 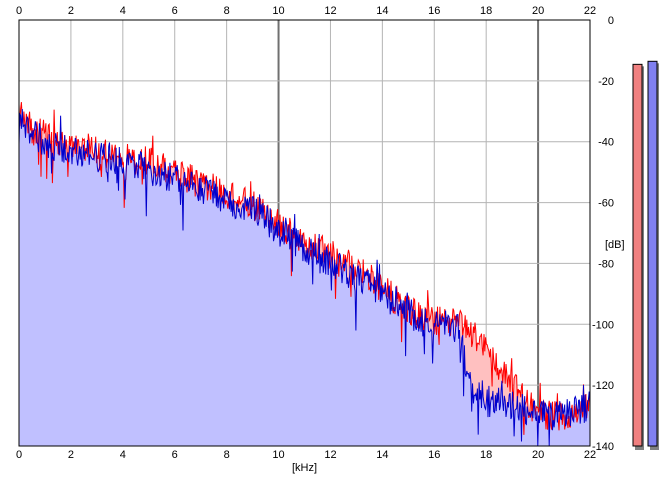 I want to click on level-meters, so click(x=645, y=255).